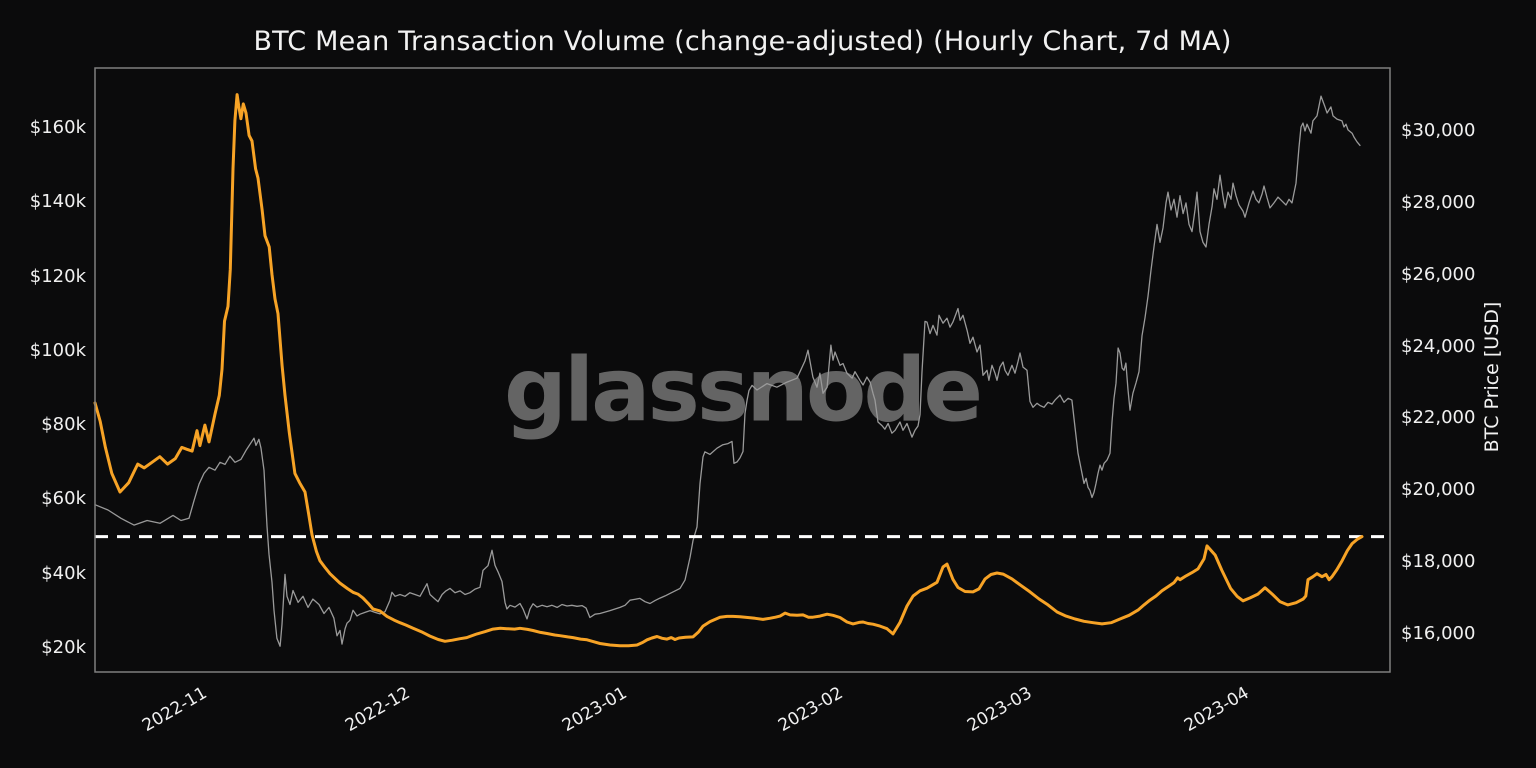 Image resolution: width=1536 pixels, height=768 pixels. What do you see at coordinates (1438, 490) in the screenshot?
I see `right-axis-tick: $20,000` at bounding box center [1438, 490].